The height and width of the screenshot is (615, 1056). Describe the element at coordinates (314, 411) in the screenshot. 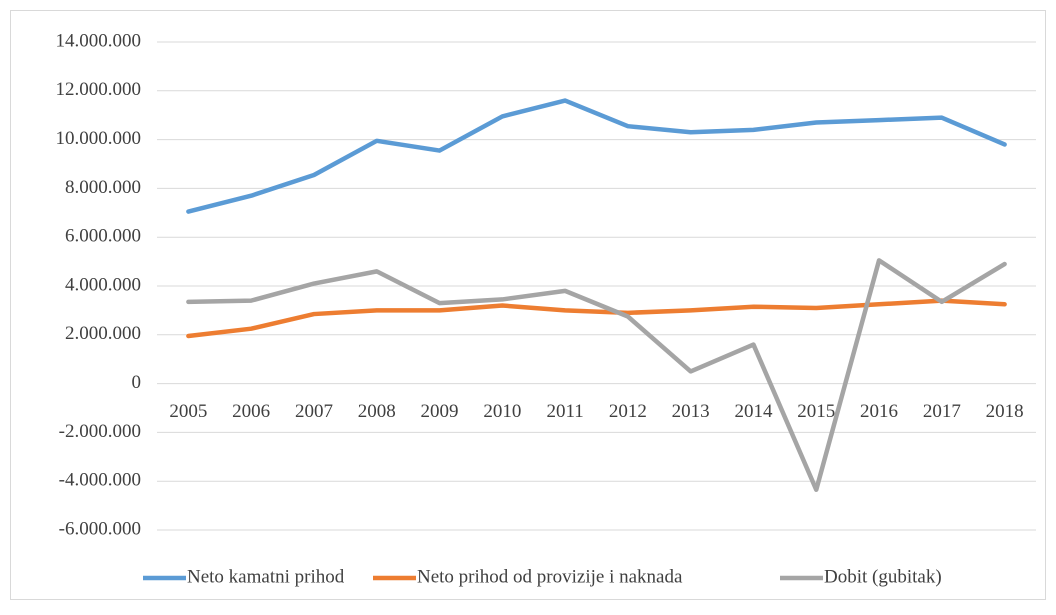

I see `x-tick-label: 2007` at that location.